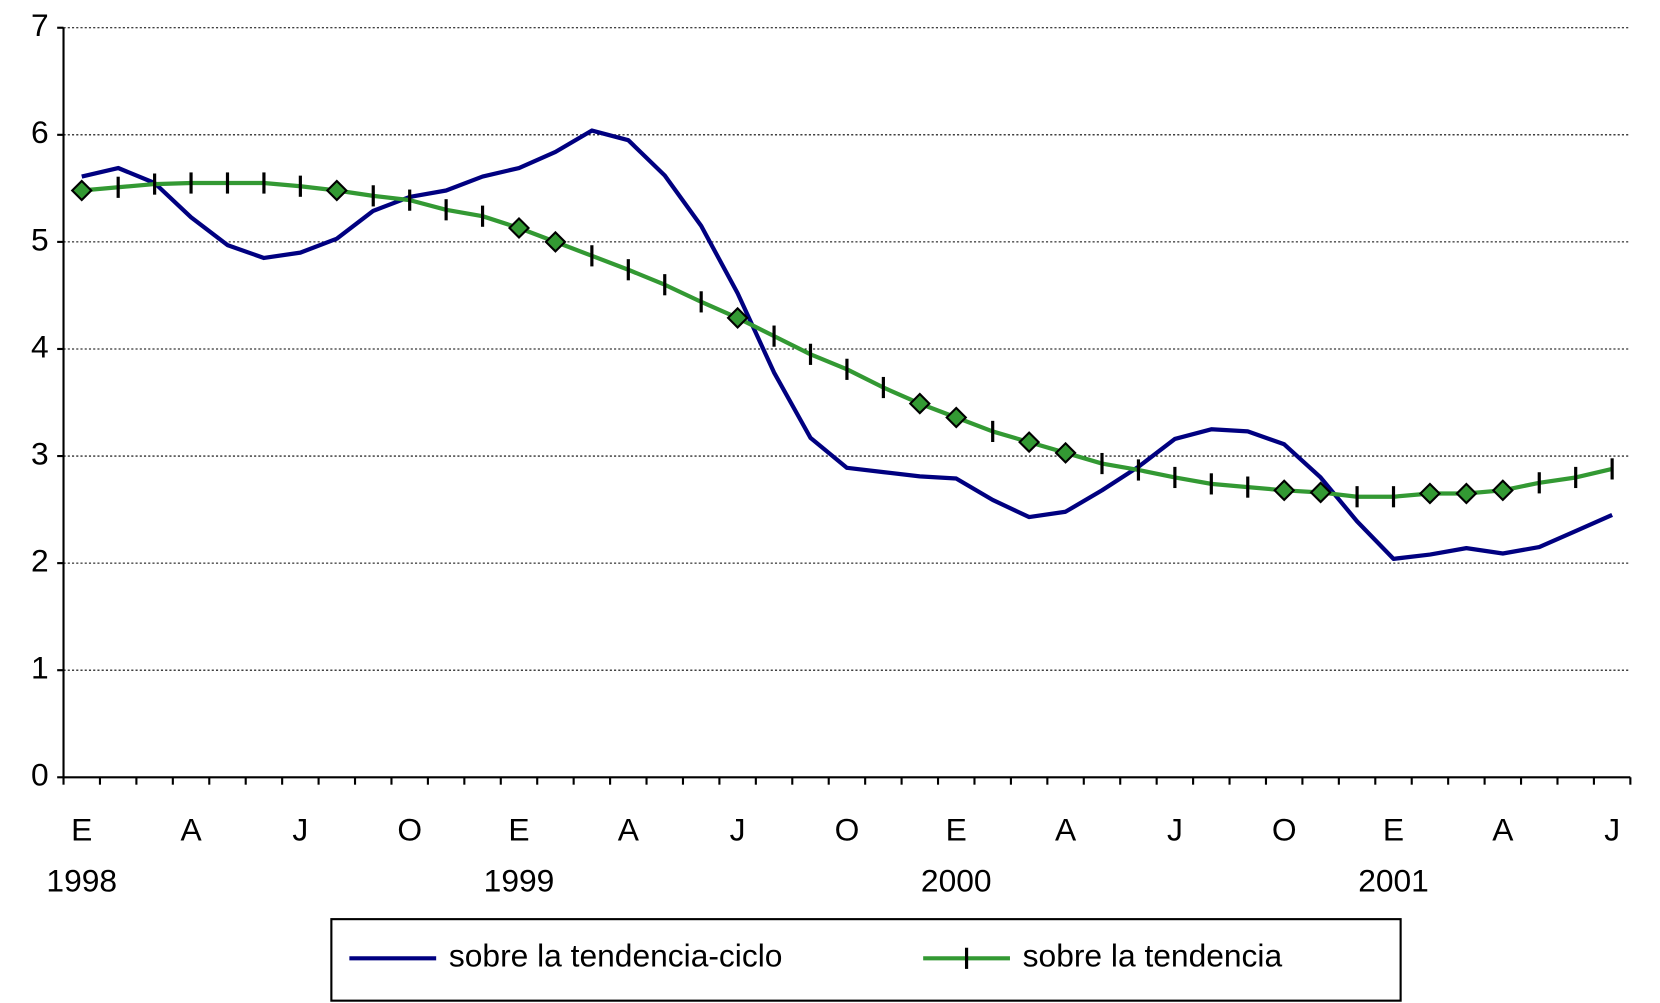 The image size is (1660, 1003). Describe the element at coordinates (81, 881) in the screenshot. I see `year-label: 1998` at that location.